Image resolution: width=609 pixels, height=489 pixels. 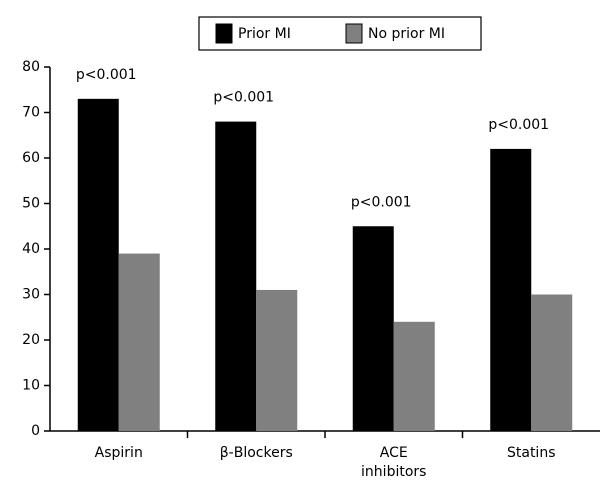 I want to click on y-tick-label: 50, so click(x=31, y=204).